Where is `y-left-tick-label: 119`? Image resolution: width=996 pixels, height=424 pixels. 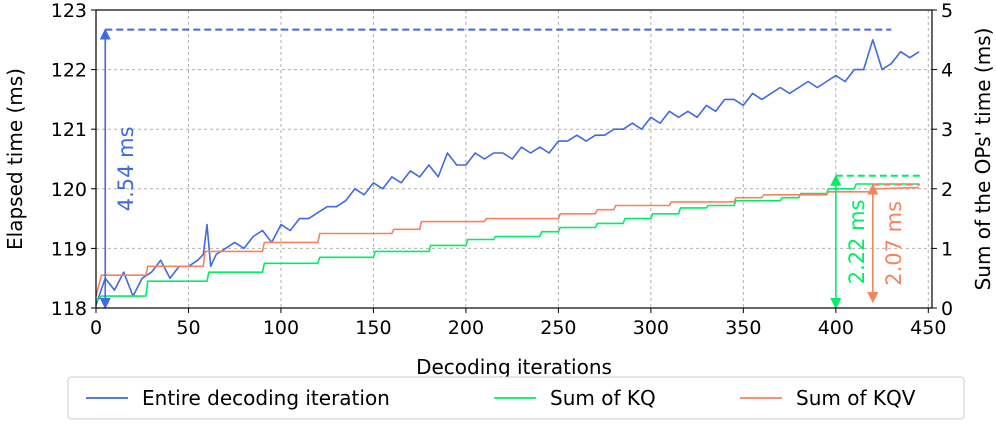 y-left-tick-label: 119 is located at coordinates (69, 249).